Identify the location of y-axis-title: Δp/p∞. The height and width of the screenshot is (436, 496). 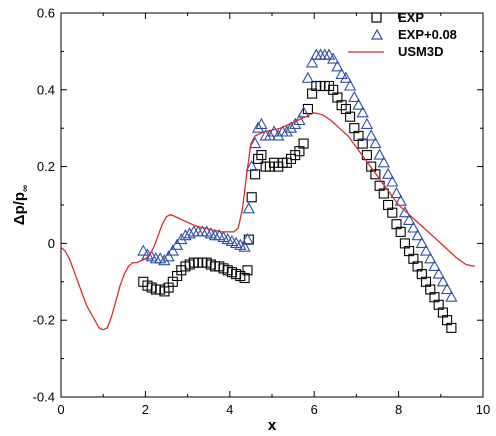
(21, 205).